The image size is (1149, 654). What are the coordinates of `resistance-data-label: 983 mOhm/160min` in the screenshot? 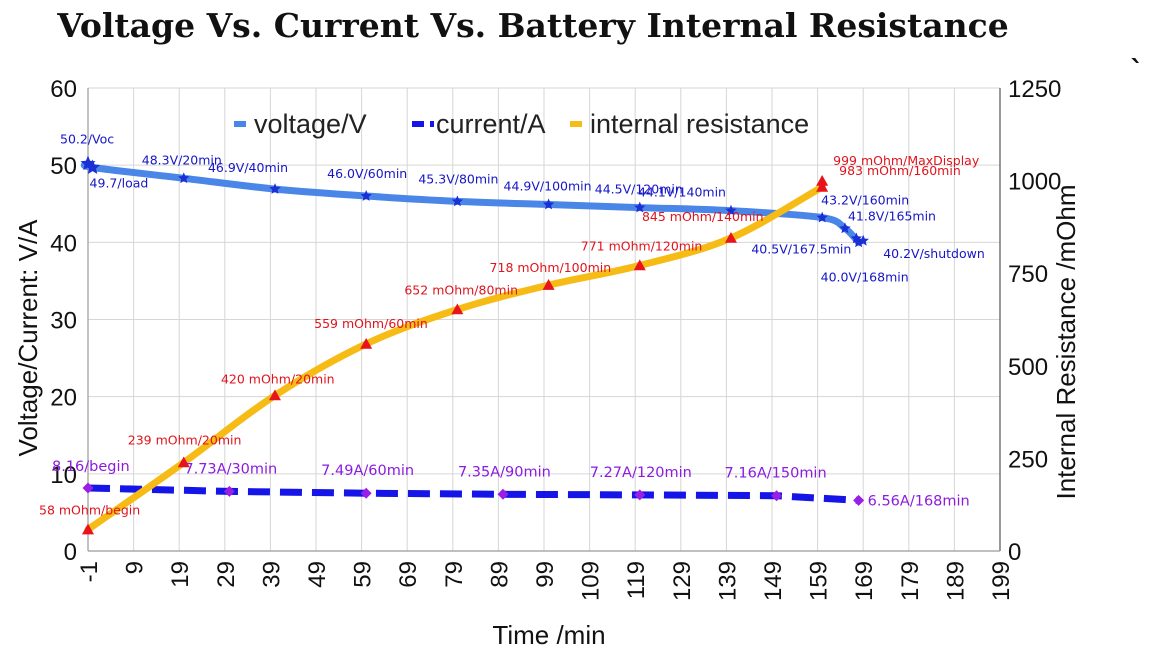 It's located at (900, 170).